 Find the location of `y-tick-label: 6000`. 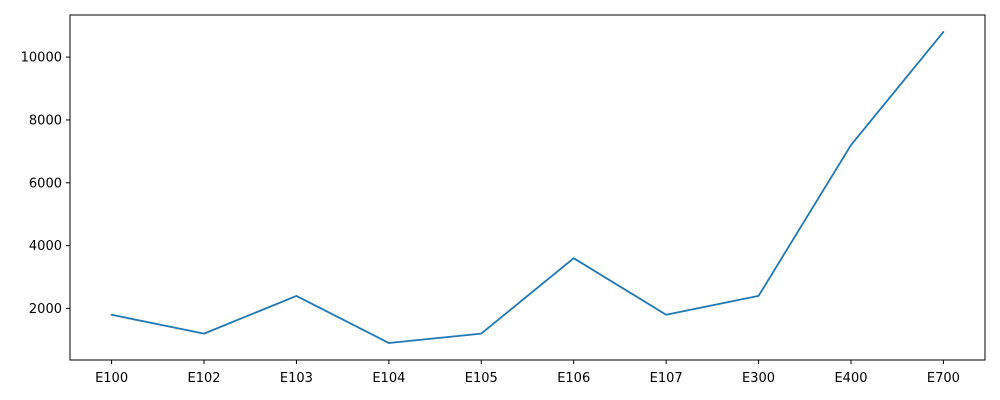

y-tick-label: 6000 is located at coordinates (45, 183).